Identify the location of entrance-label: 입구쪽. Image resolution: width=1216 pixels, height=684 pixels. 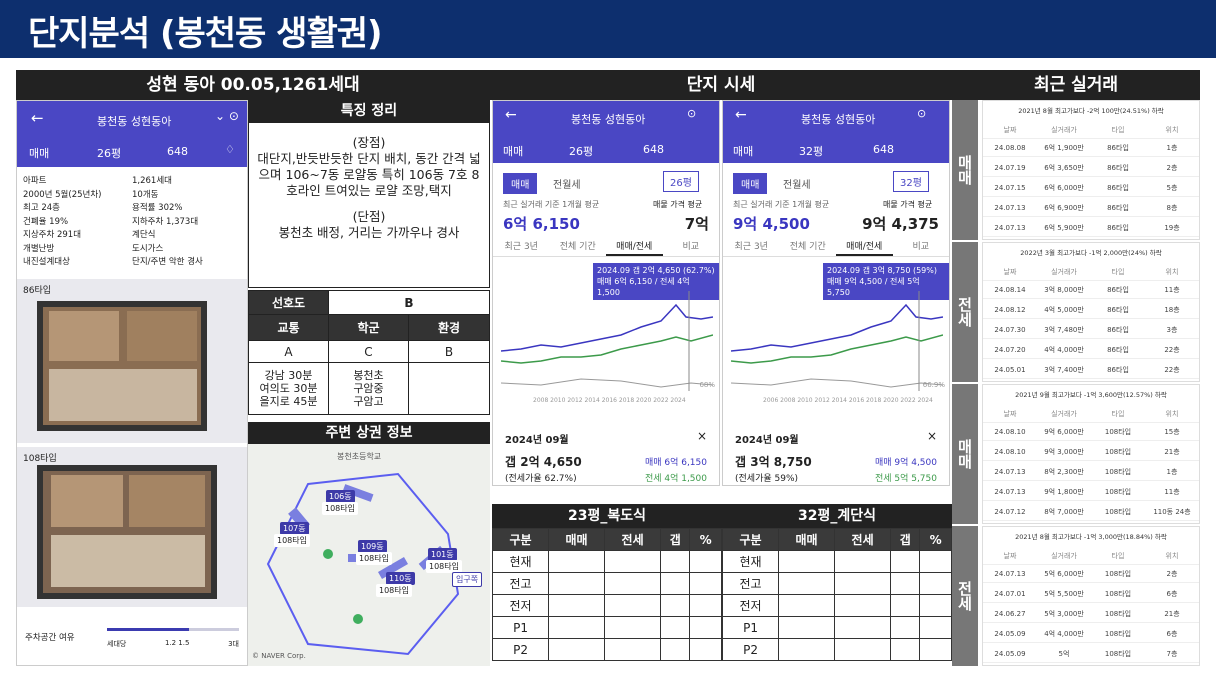
(467, 579).